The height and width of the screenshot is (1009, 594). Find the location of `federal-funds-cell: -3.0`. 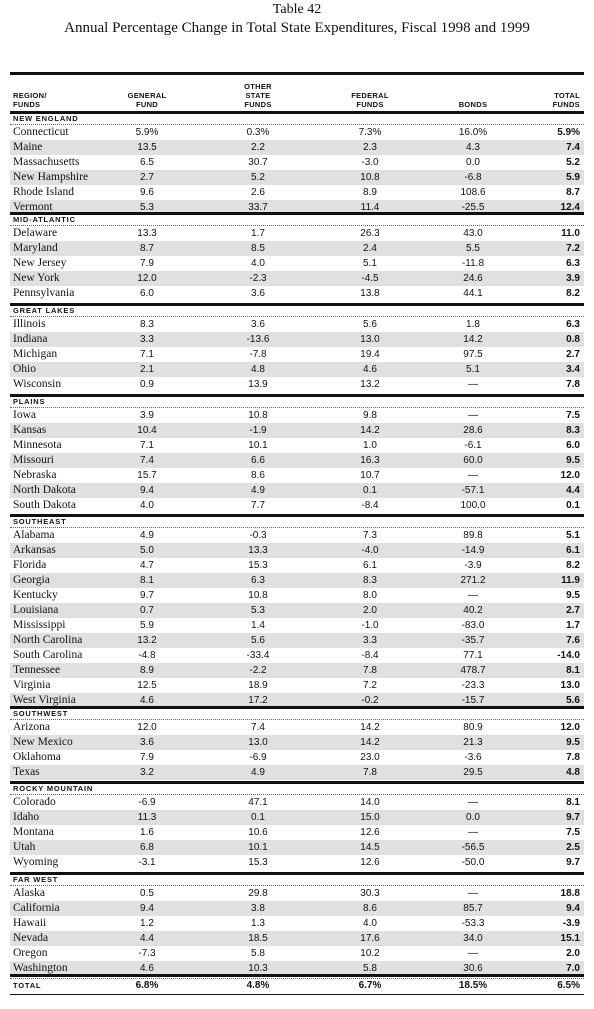

federal-funds-cell: -3.0 is located at coordinates (370, 162).